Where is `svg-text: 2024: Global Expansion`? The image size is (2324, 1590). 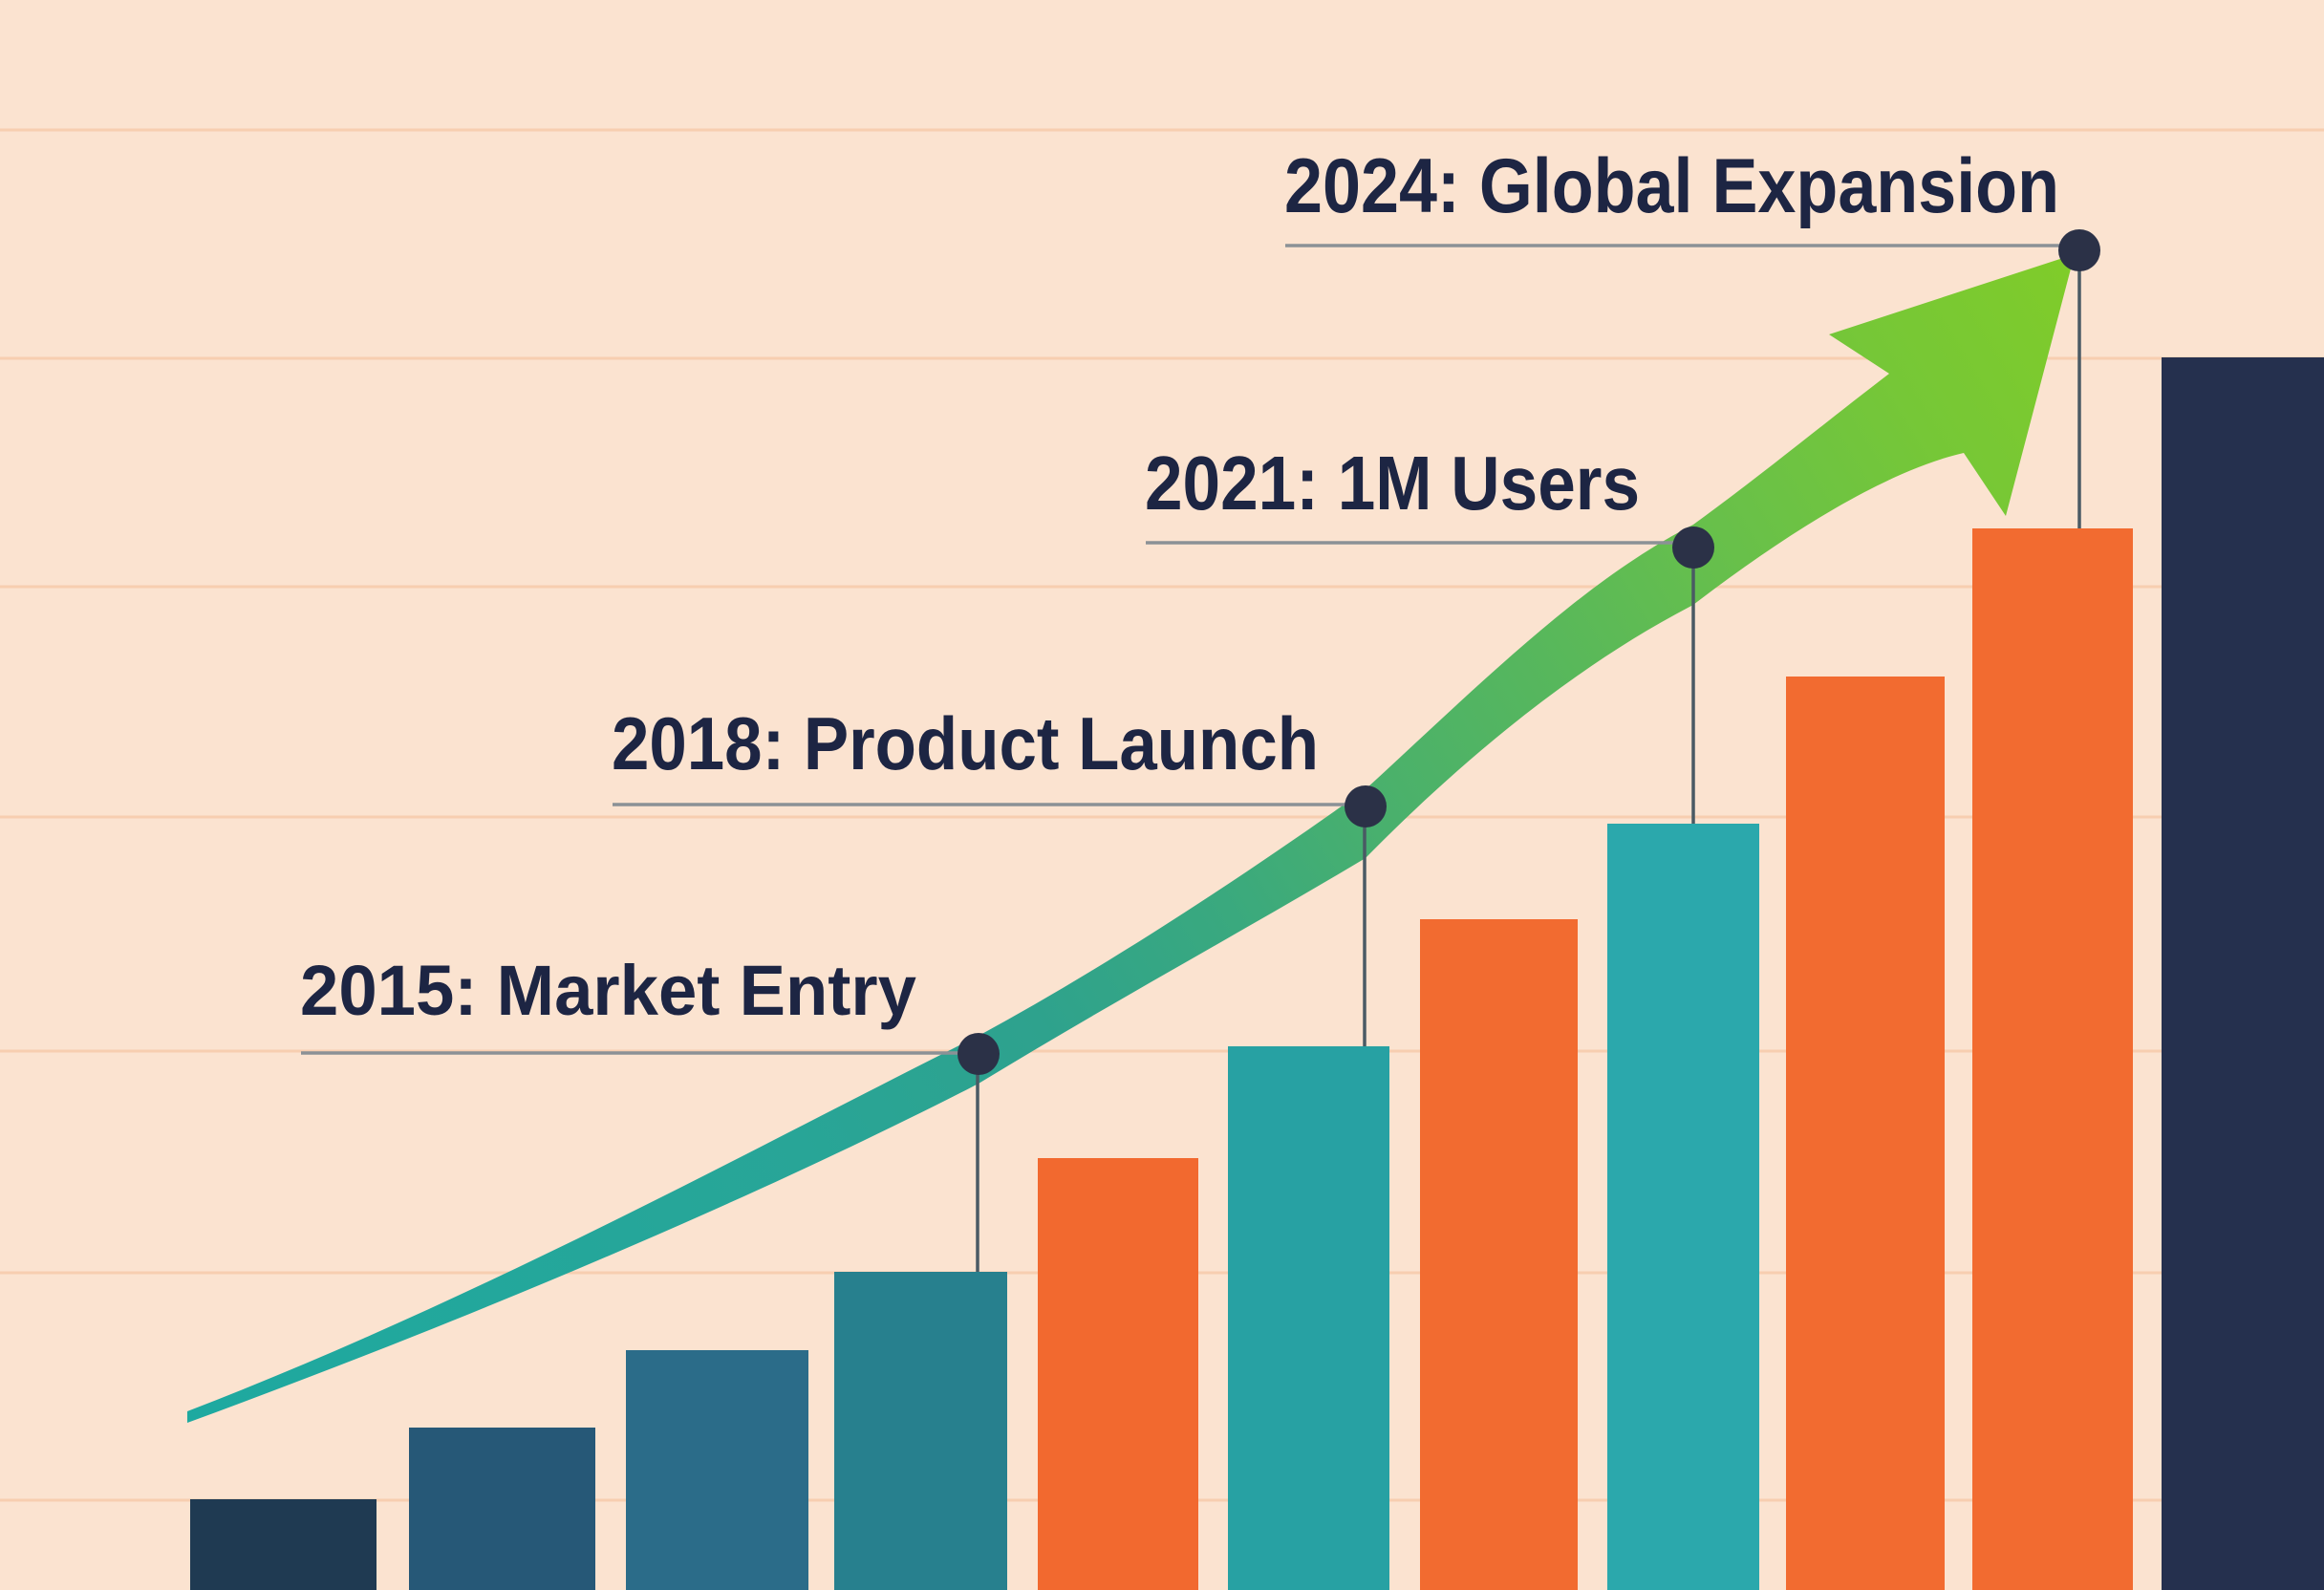
svg-text: 2024: Global Expansion is located at coordinates (1671, 186).